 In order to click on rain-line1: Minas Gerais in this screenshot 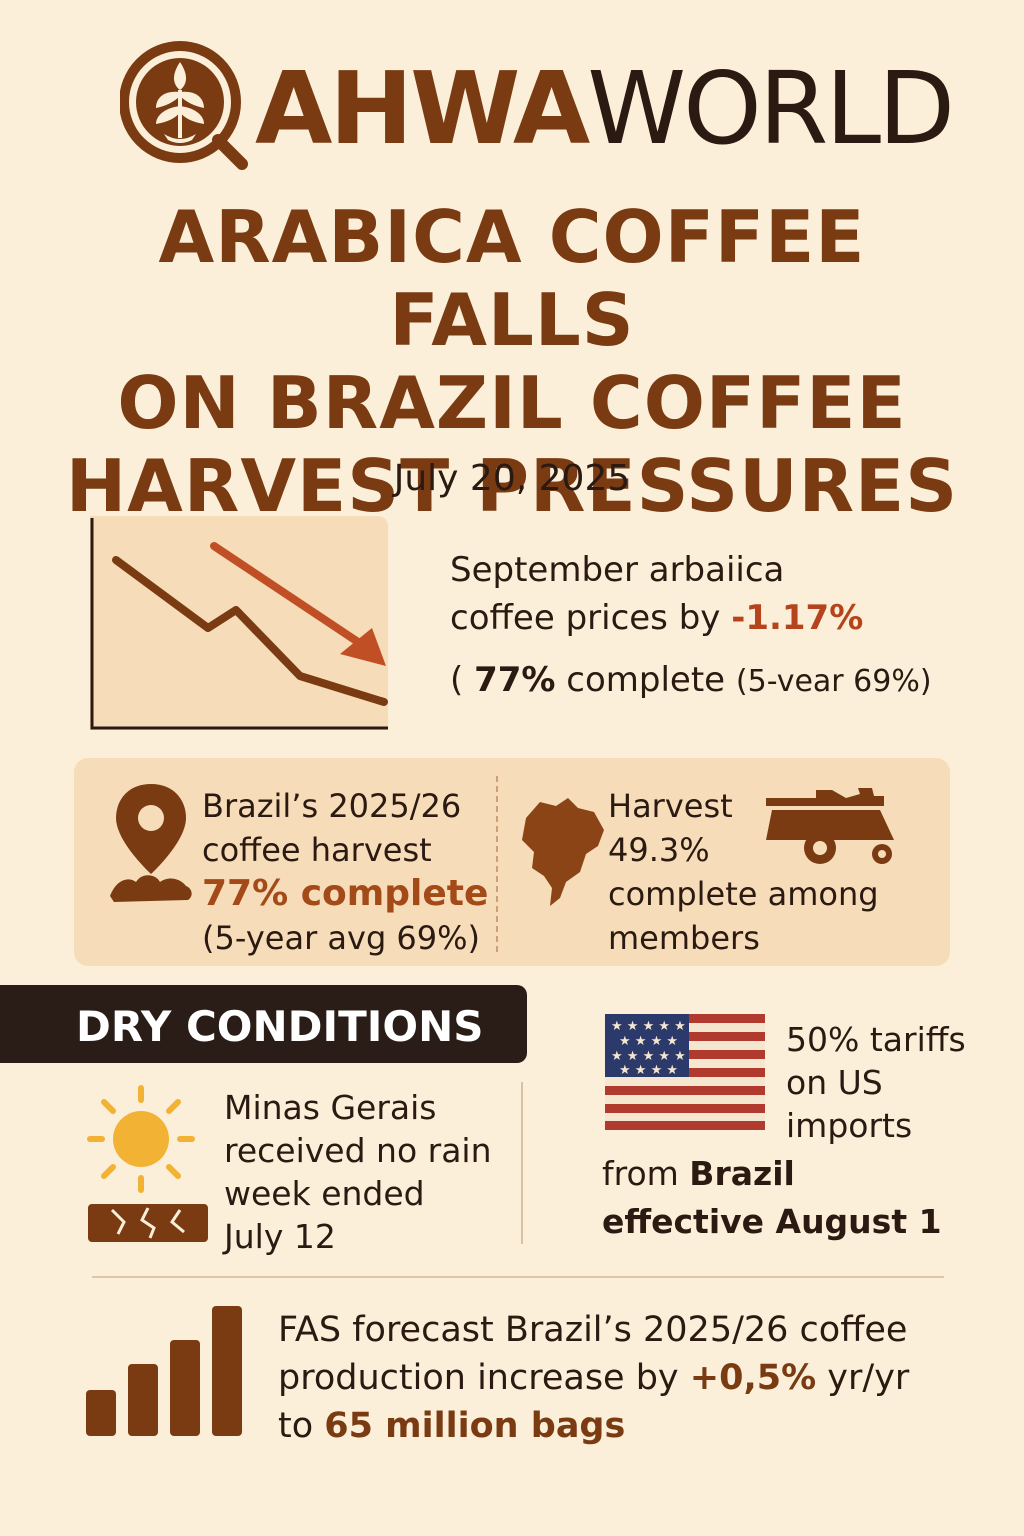, I will do `click(330, 1107)`.